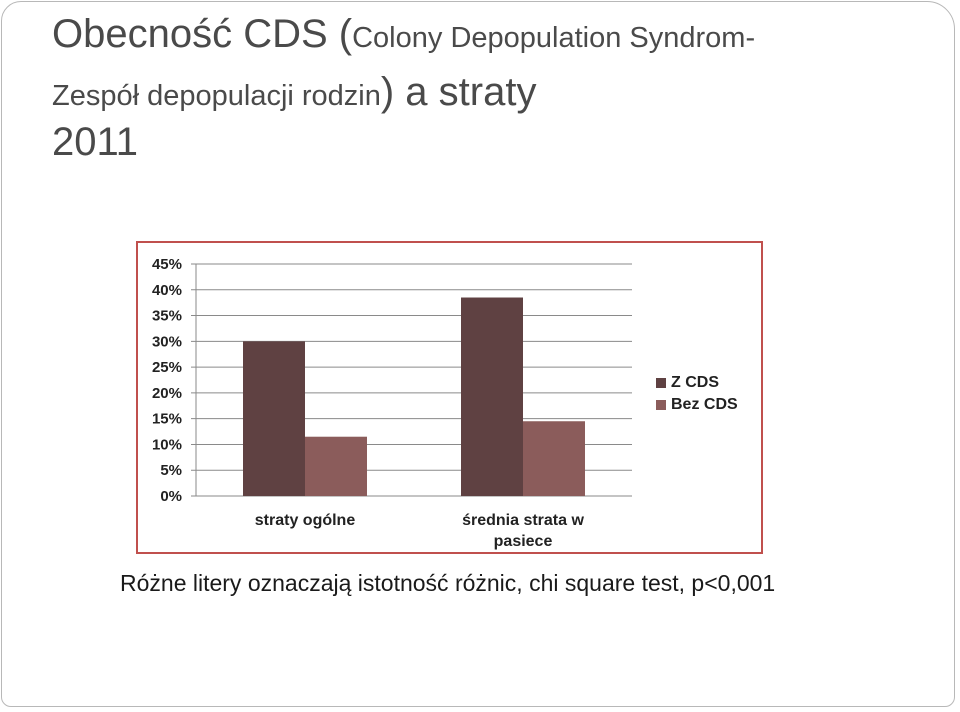 This screenshot has height=712, width=960. I want to click on legend-item: Bez CDS, so click(697, 407).